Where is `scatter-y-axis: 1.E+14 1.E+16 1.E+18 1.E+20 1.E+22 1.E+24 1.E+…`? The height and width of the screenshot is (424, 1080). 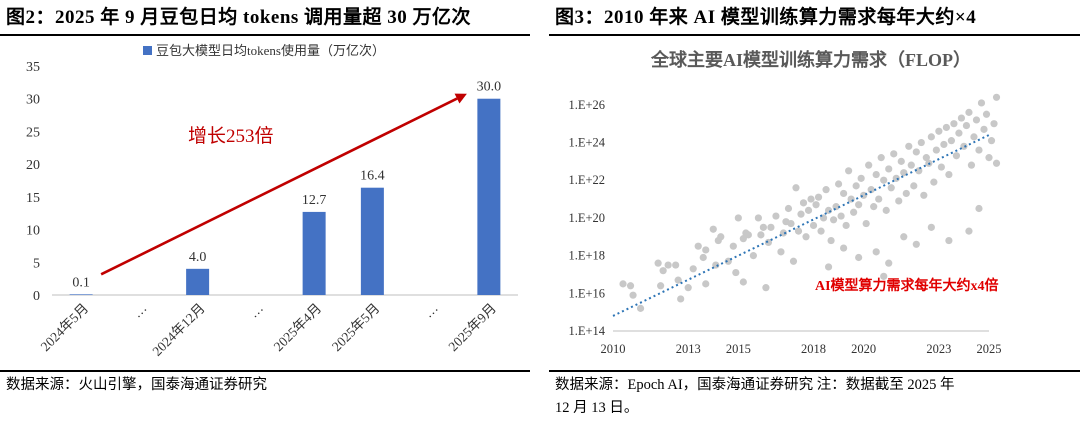 scatter-y-axis: 1.E+14 1.E+16 1.E+18 1.E+20 1.E+22 1.E+24 1.E+… is located at coordinates (586, 218).